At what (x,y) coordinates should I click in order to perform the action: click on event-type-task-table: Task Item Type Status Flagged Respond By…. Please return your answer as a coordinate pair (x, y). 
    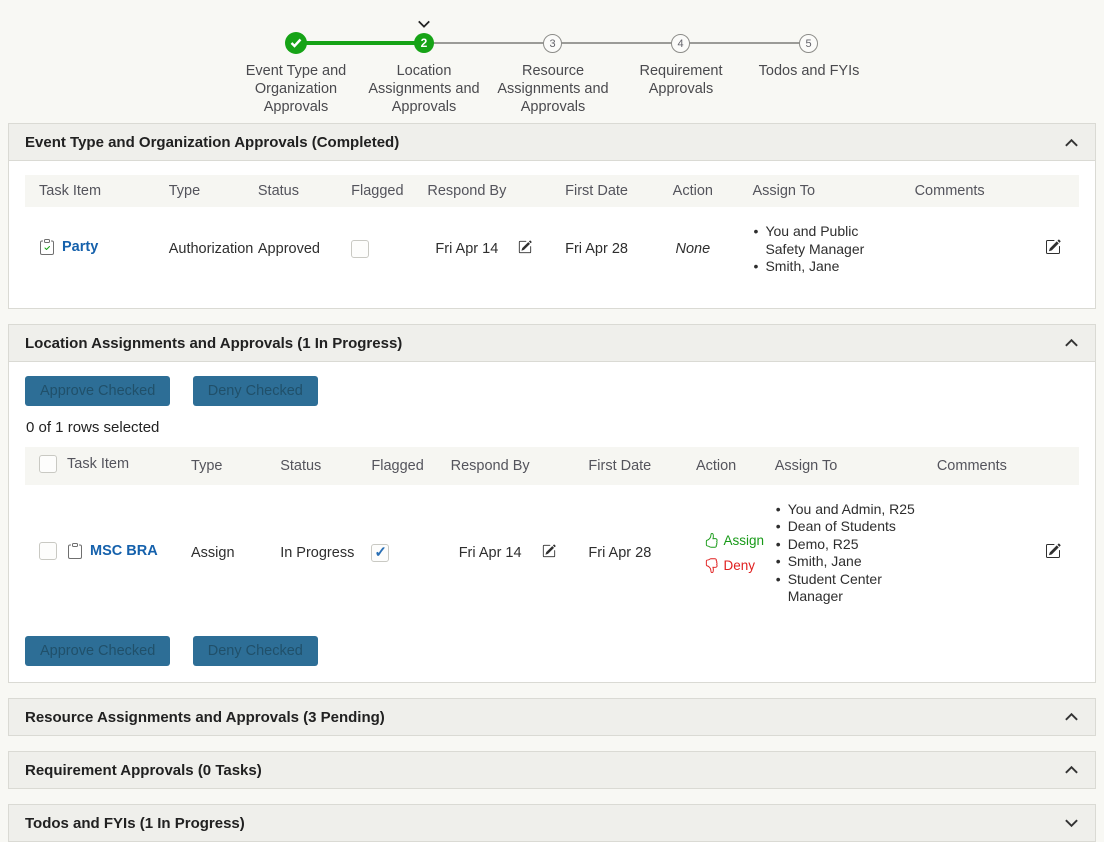
    Looking at the image, I should click on (552, 233).